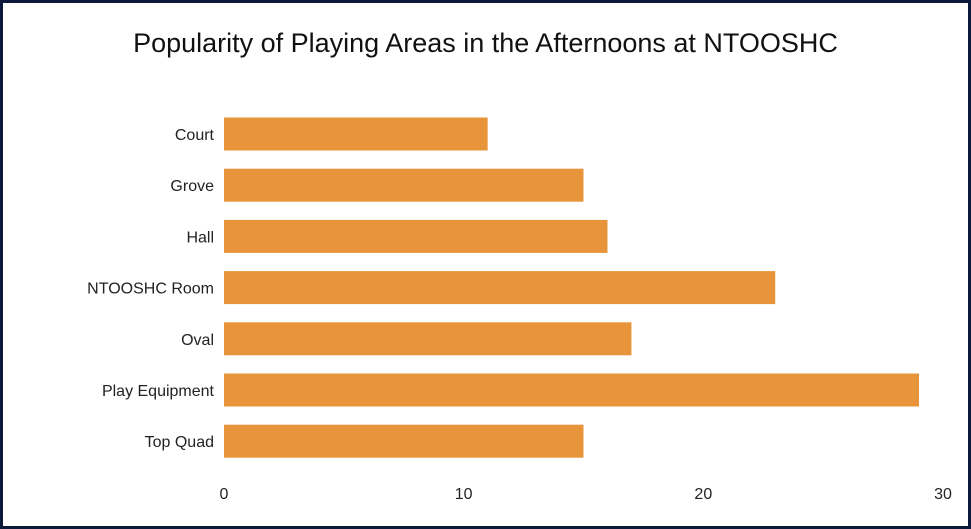 Image resolution: width=971 pixels, height=529 pixels. I want to click on x-tick-label: 20, so click(703, 494).